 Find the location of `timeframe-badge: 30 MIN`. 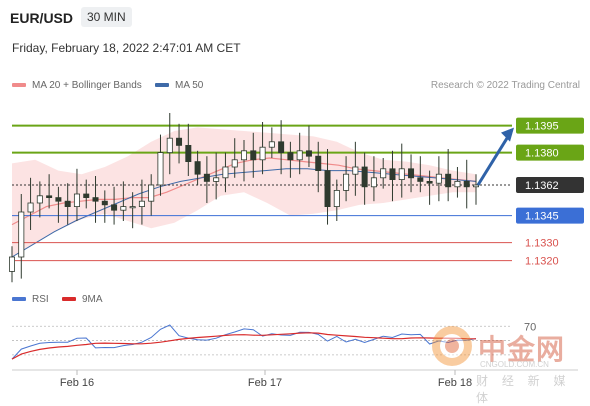

timeframe-badge: 30 MIN is located at coordinates (106, 17).